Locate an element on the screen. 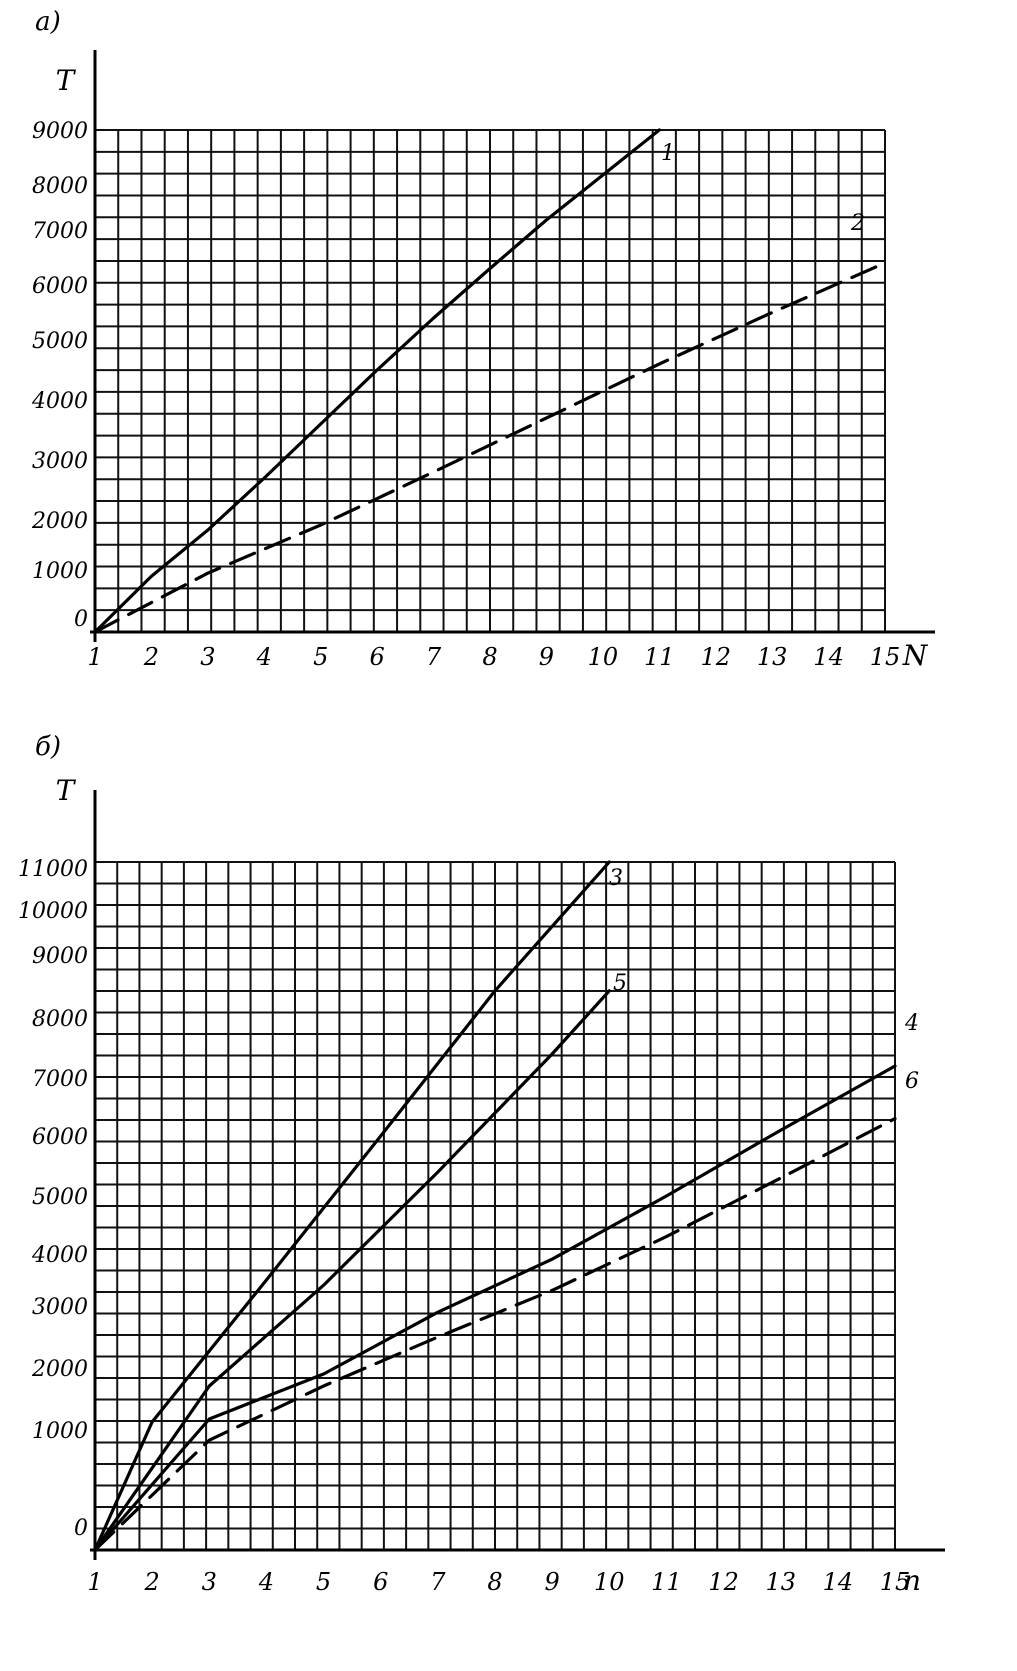 This screenshot has height=1671, width=1017. panel-b-y-tick-label: 11000 is located at coordinates (53, 869).